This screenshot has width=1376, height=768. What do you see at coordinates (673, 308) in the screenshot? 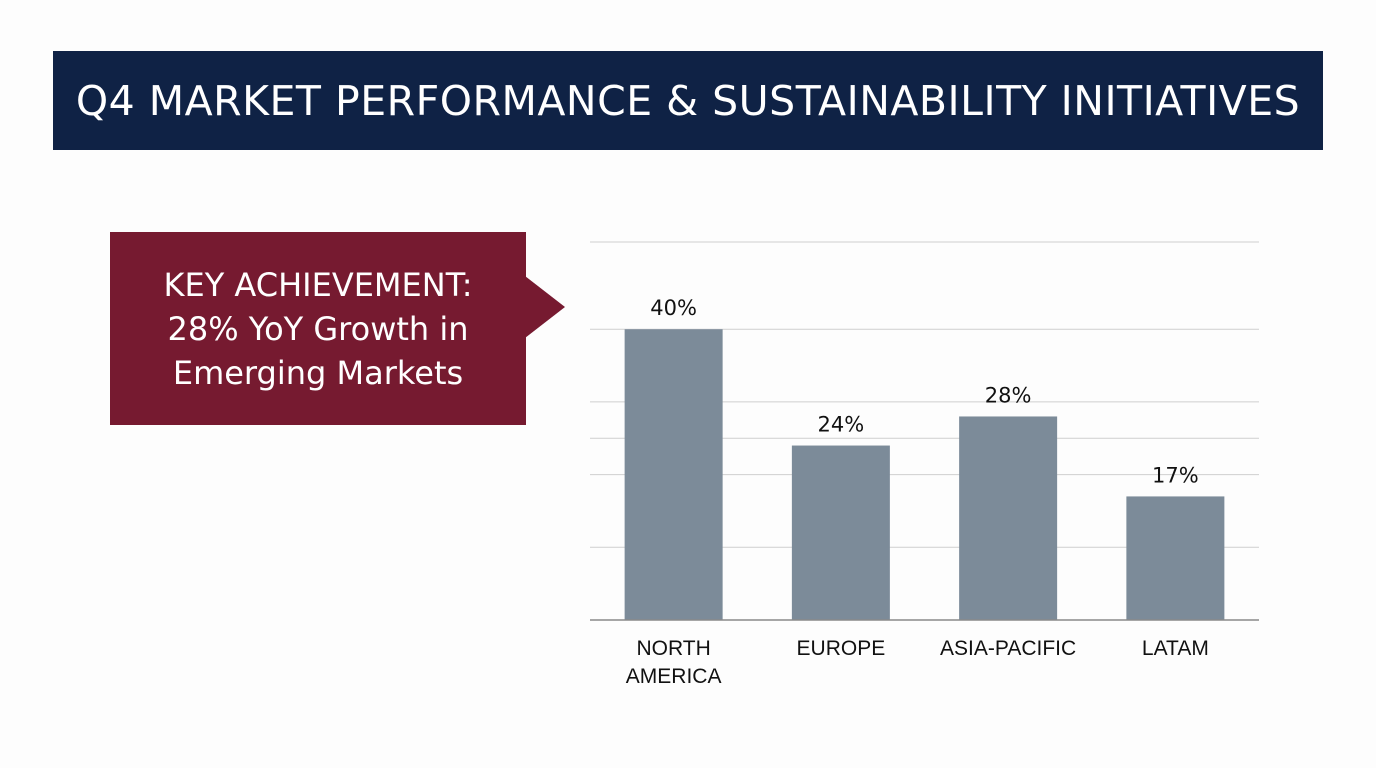
I see `bar-value-label-0: 40%` at bounding box center [673, 308].